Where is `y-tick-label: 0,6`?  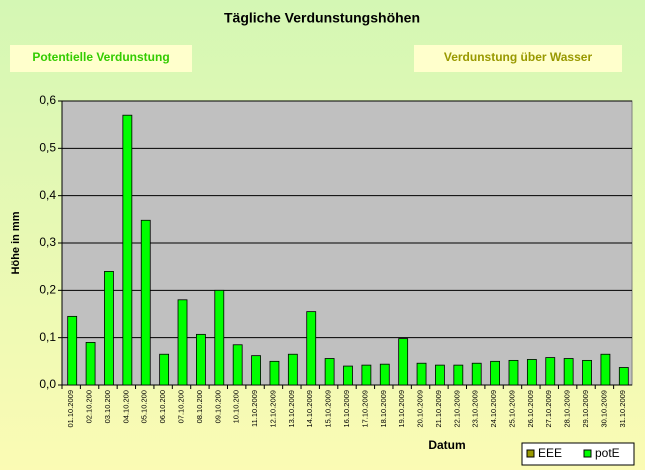 y-tick-label: 0,6 is located at coordinates (47, 100).